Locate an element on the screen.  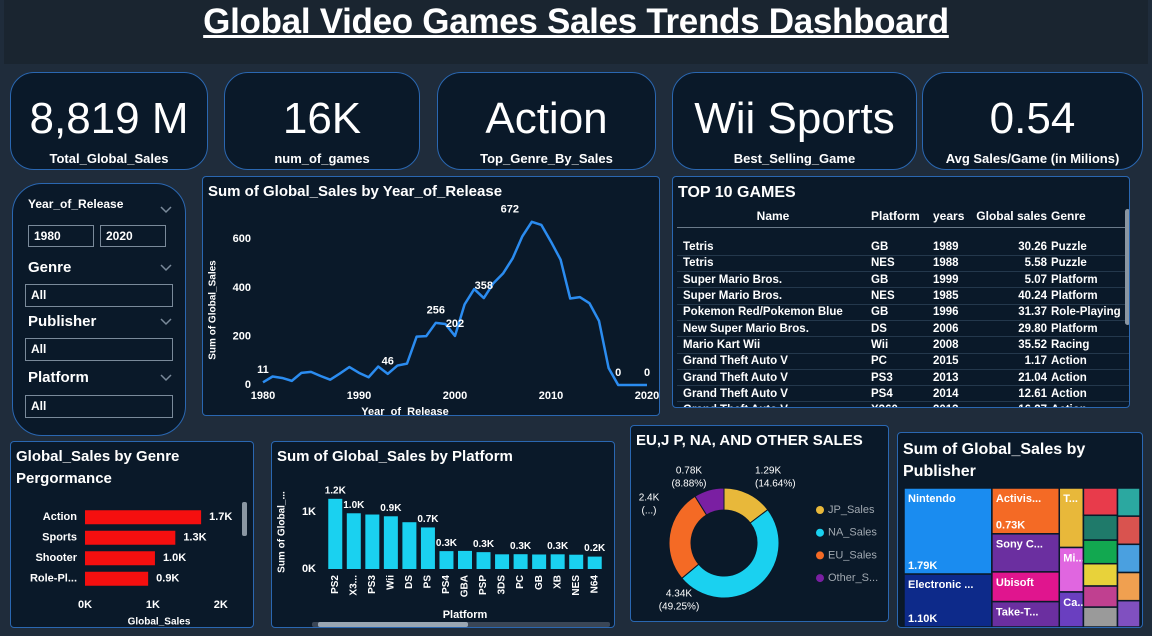
table-cell: PC is located at coordinates (900, 361).